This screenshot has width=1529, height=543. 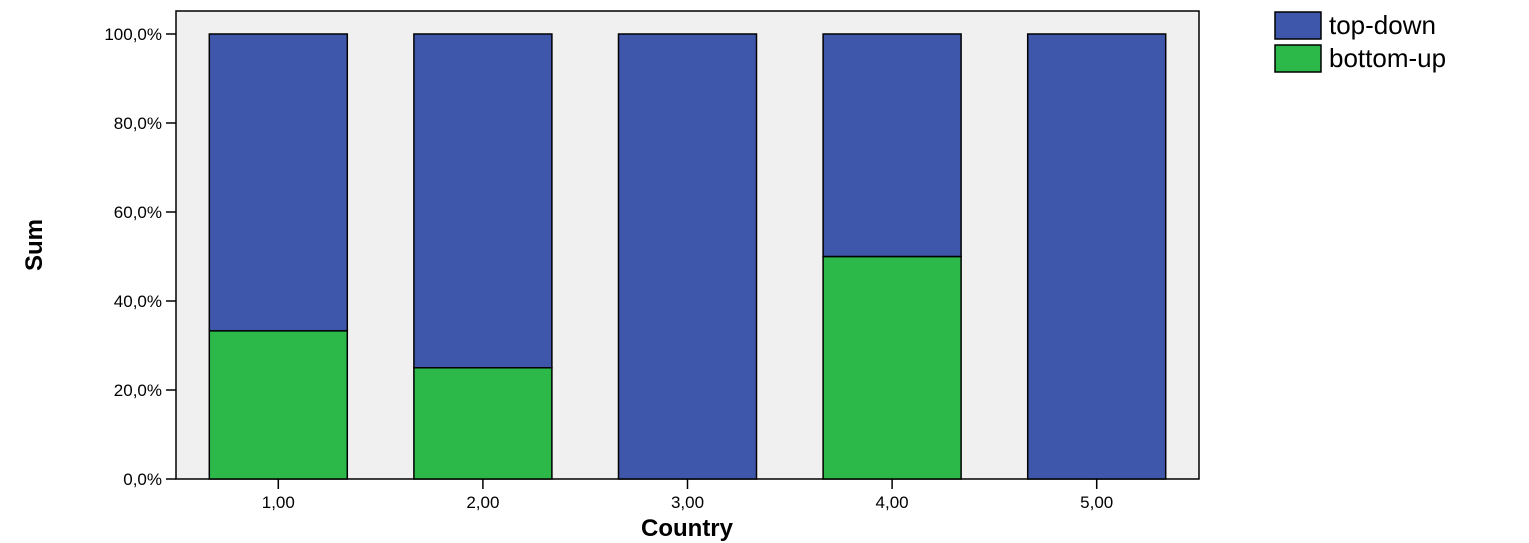 What do you see at coordinates (138, 212) in the screenshot?
I see `y-tick-label: 60,0%` at bounding box center [138, 212].